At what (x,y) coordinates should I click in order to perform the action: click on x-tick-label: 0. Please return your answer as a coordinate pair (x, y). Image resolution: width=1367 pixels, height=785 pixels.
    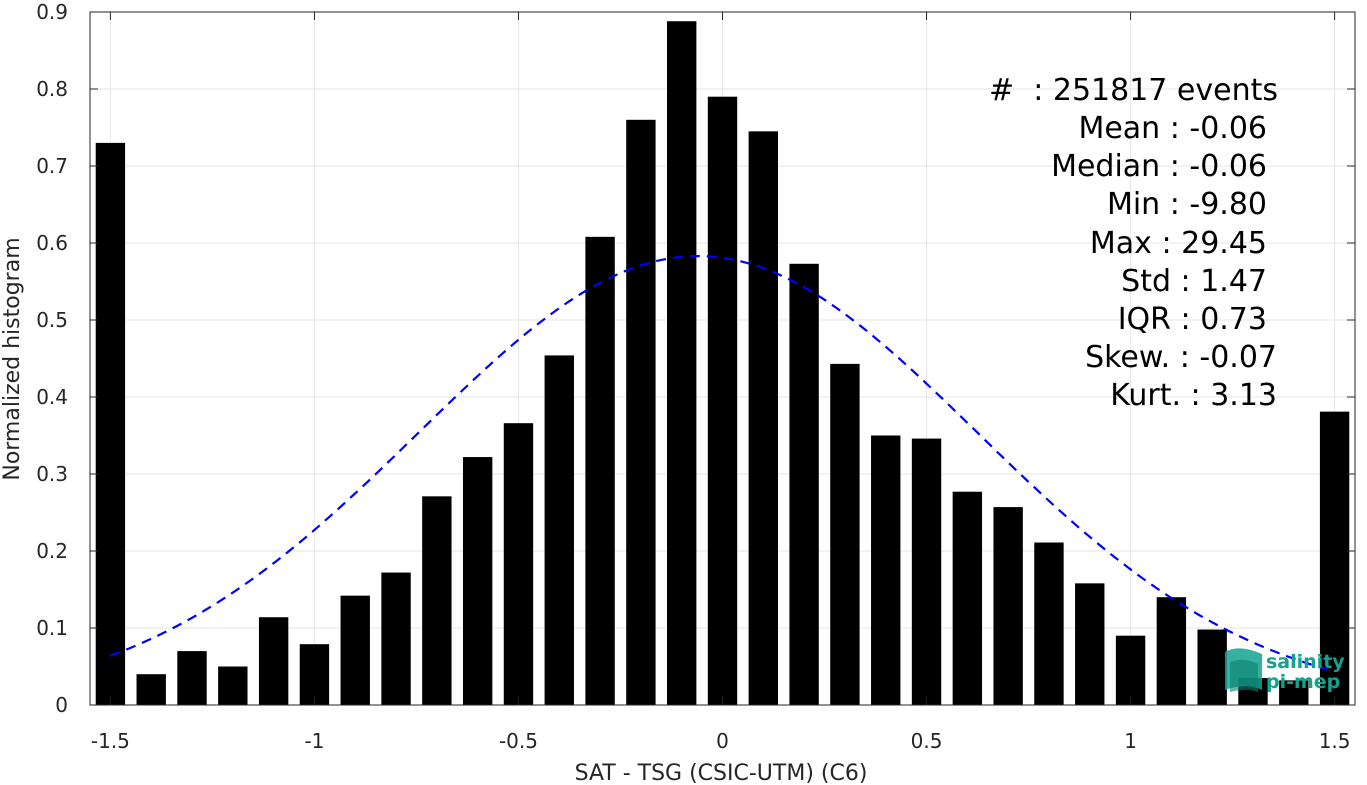
    Looking at the image, I should click on (722, 741).